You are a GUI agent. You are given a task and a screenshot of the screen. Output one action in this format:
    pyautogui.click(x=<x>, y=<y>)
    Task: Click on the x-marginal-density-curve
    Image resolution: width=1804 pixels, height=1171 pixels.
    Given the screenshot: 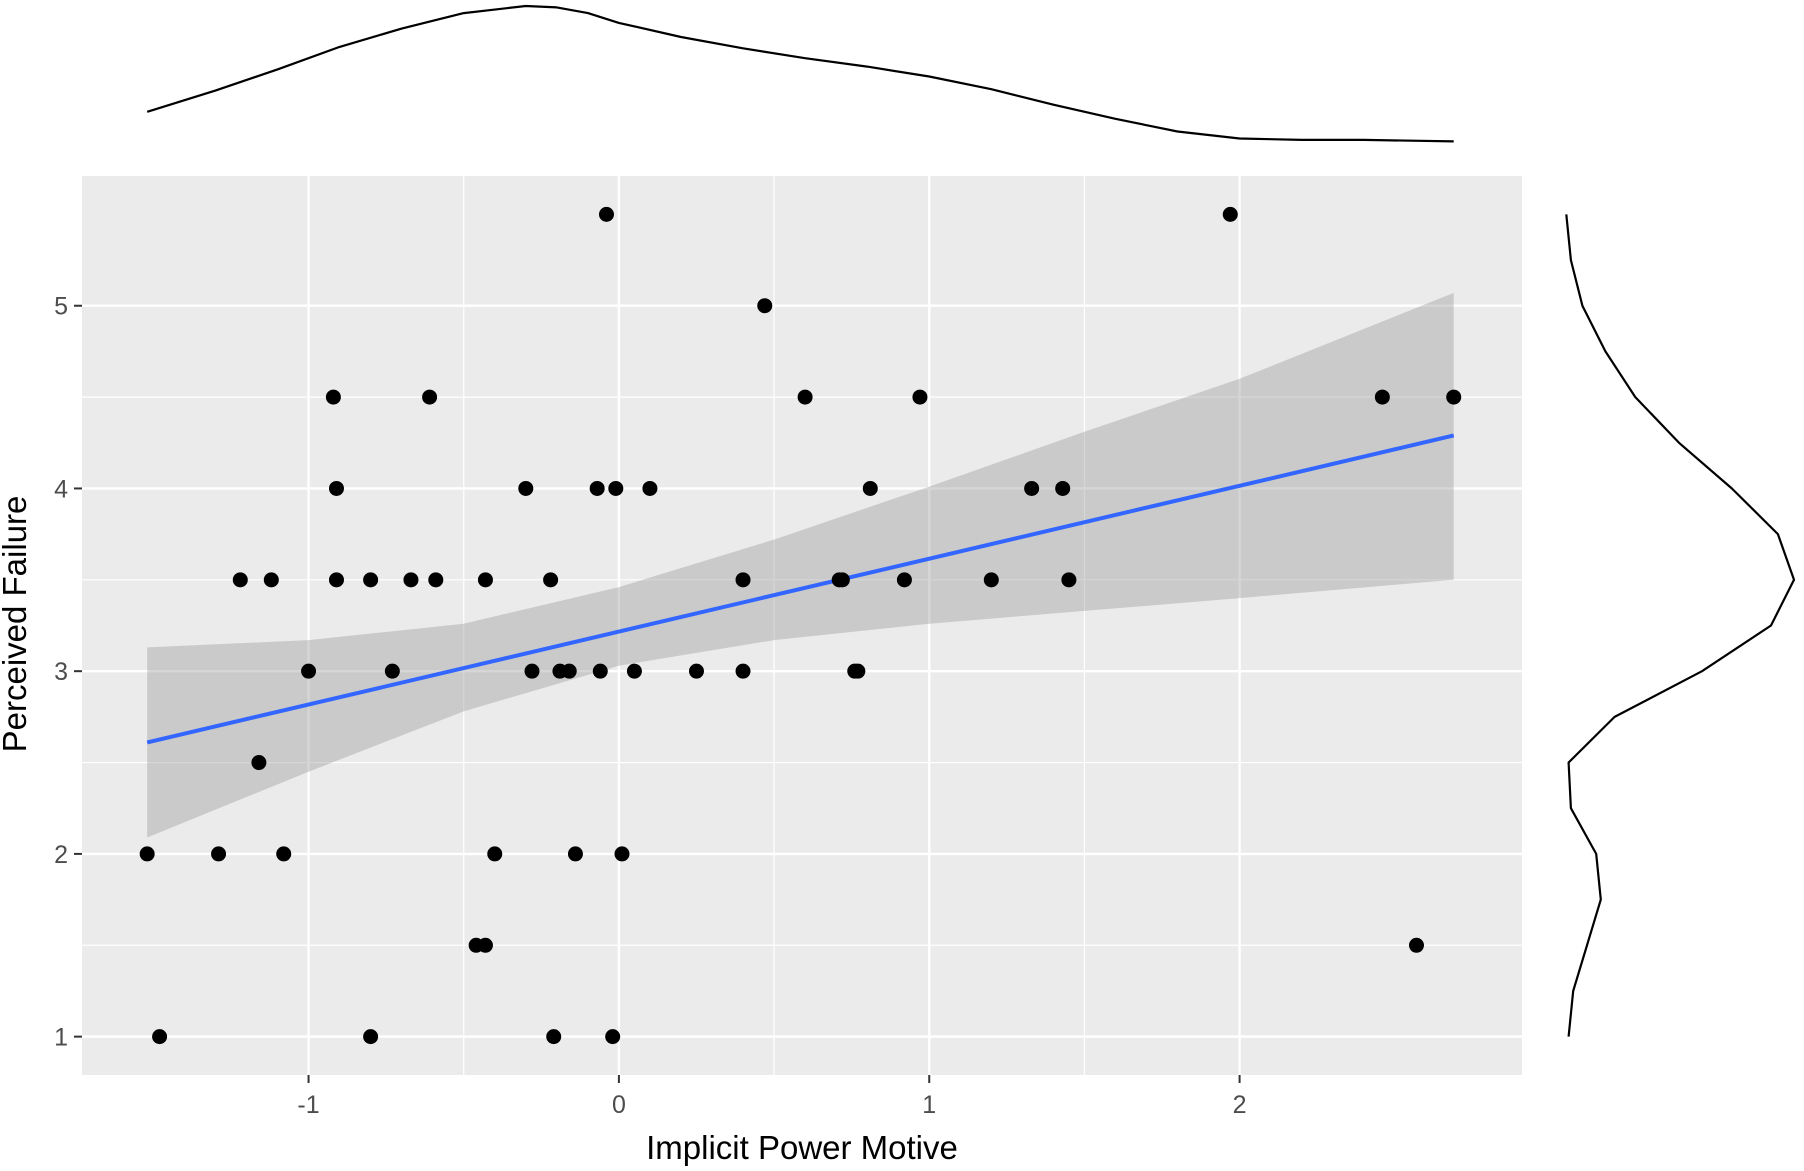 What is the action you would take?
    pyautogui.click(x=800, y=73)
    